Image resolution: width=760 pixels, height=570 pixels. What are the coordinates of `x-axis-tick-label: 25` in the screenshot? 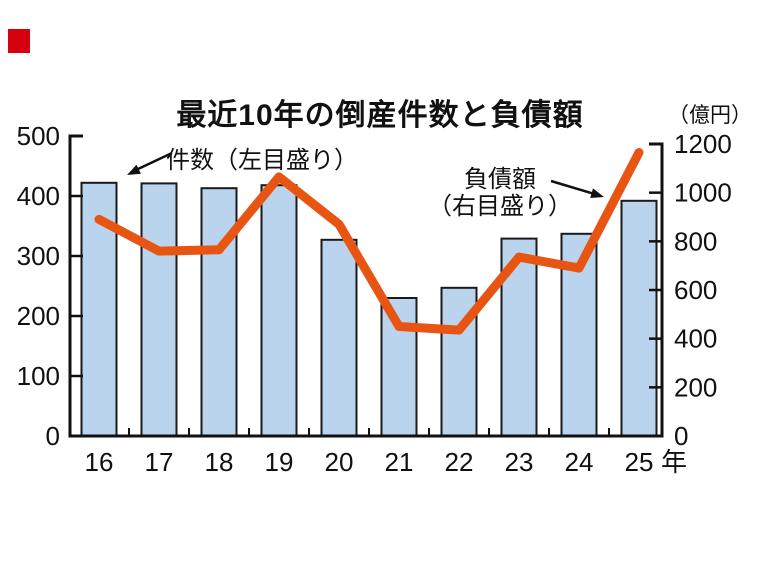 It's located at (639, 462).